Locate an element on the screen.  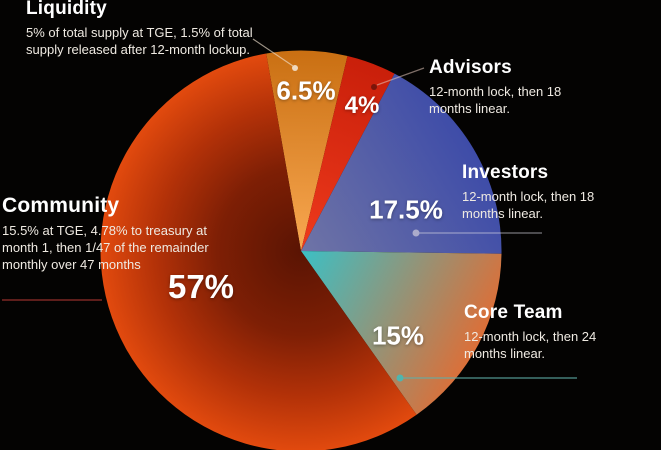
slice-value-core-team: 15% is located at coordinates (398, 335).